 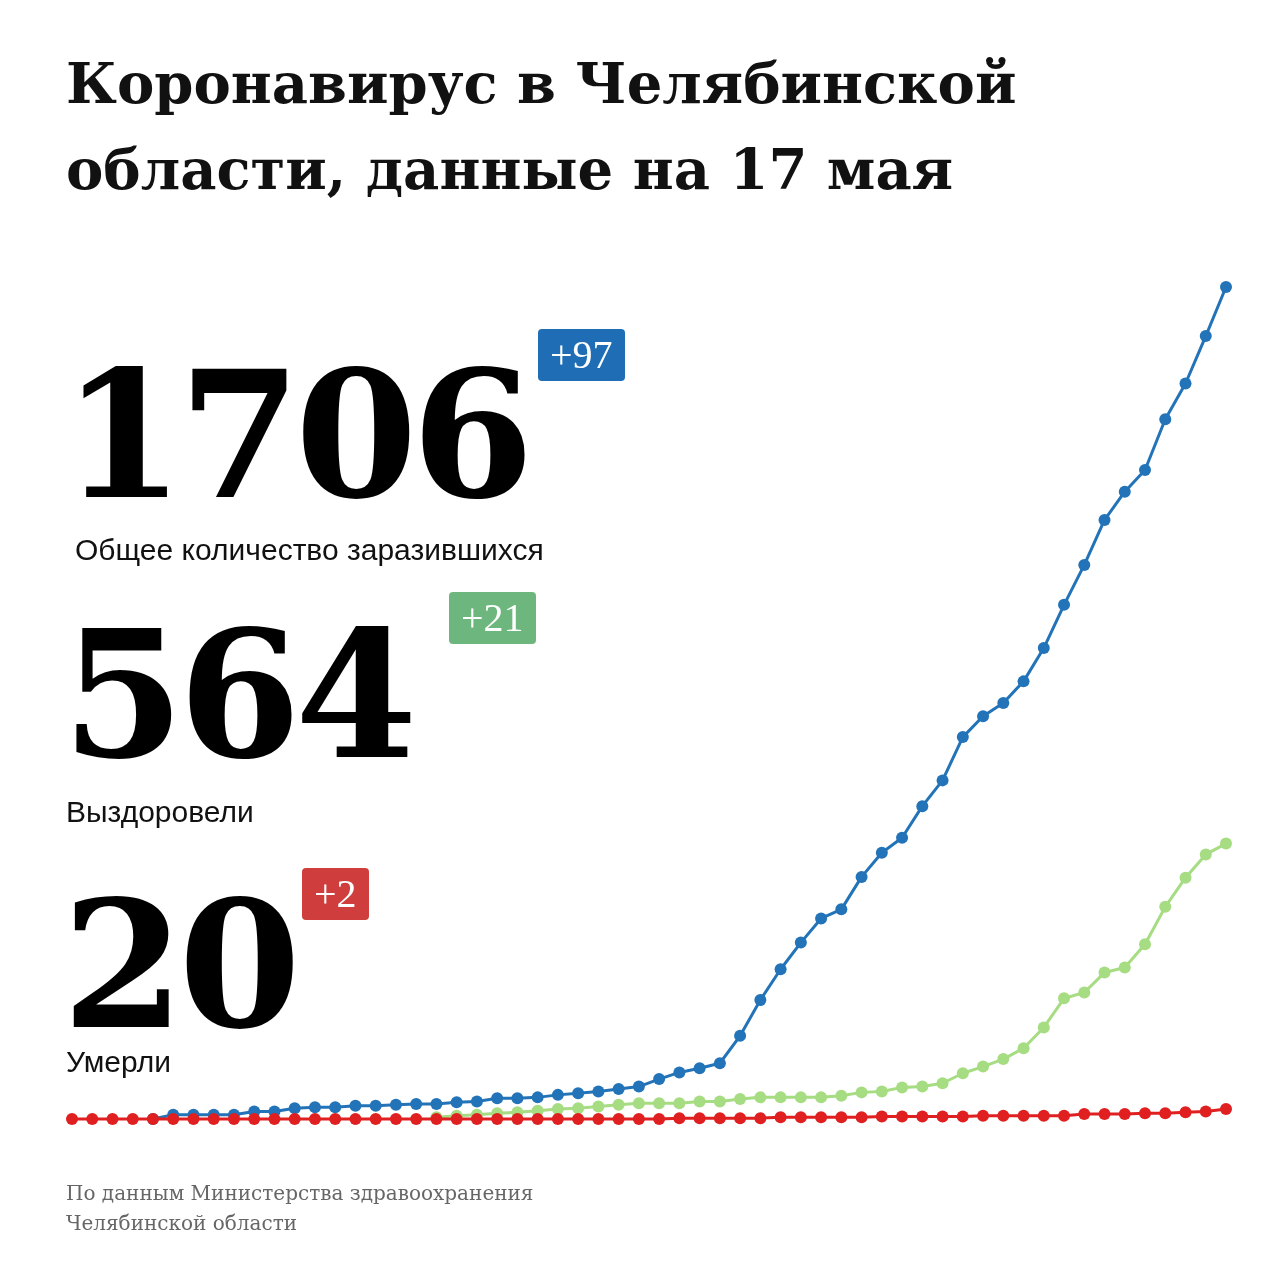 What do you see at coordinates (300, 1208) in the screenshot?
I see `text: По данным Министерства здравоохранения Челябинской области` at bounding box center [300, 1208].